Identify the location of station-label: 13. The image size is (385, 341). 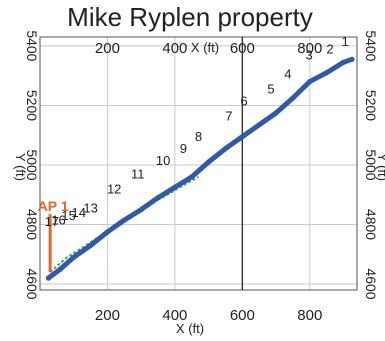
(90, 208).